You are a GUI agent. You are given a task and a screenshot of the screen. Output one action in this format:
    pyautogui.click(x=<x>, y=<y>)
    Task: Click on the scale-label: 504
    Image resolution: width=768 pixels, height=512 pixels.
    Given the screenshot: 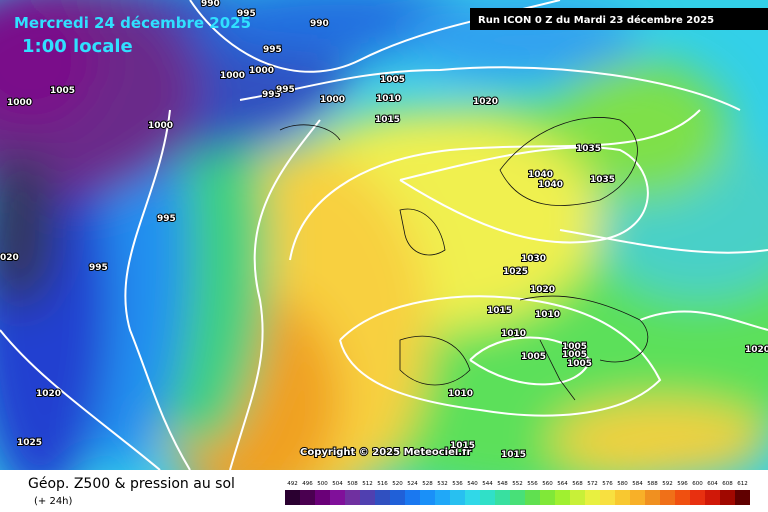 What is the action you would take?
    pyautogui.click(x=337, y=484)
    